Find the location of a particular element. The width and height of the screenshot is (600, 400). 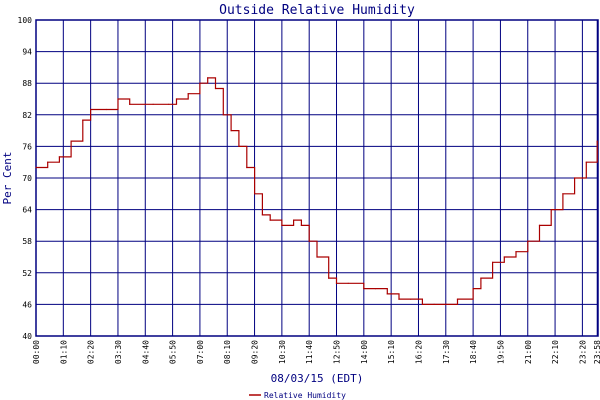

x-tick-label: 21:00 is located at coordinates (528, 352).